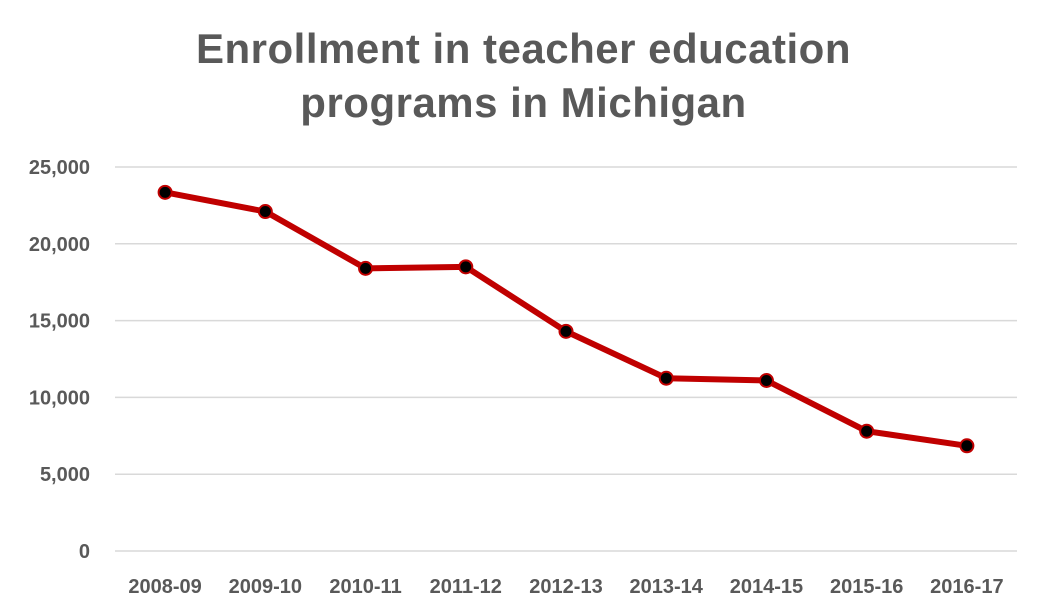 This screenshot has height=613, width=1047. What do you see at coordinates (866, 587) in the screenshot?
I see `x-tick-label: 2015-16` at bounding box center [866, 587].